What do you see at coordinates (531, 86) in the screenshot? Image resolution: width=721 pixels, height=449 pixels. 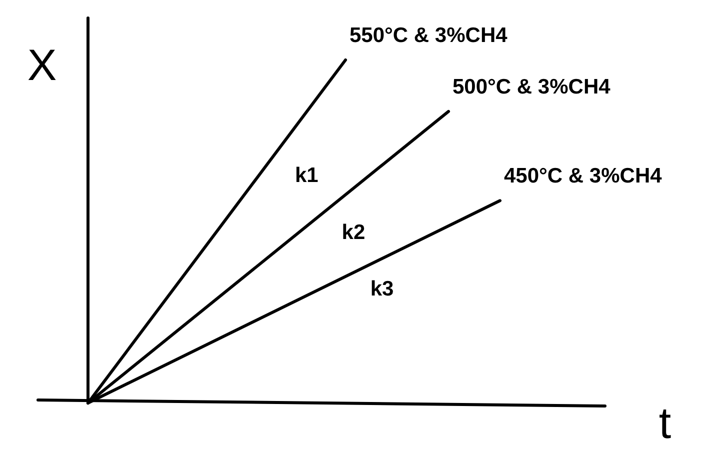 I see `series-label: 500°C & 3%CH4` at bounding box center [531, 86].